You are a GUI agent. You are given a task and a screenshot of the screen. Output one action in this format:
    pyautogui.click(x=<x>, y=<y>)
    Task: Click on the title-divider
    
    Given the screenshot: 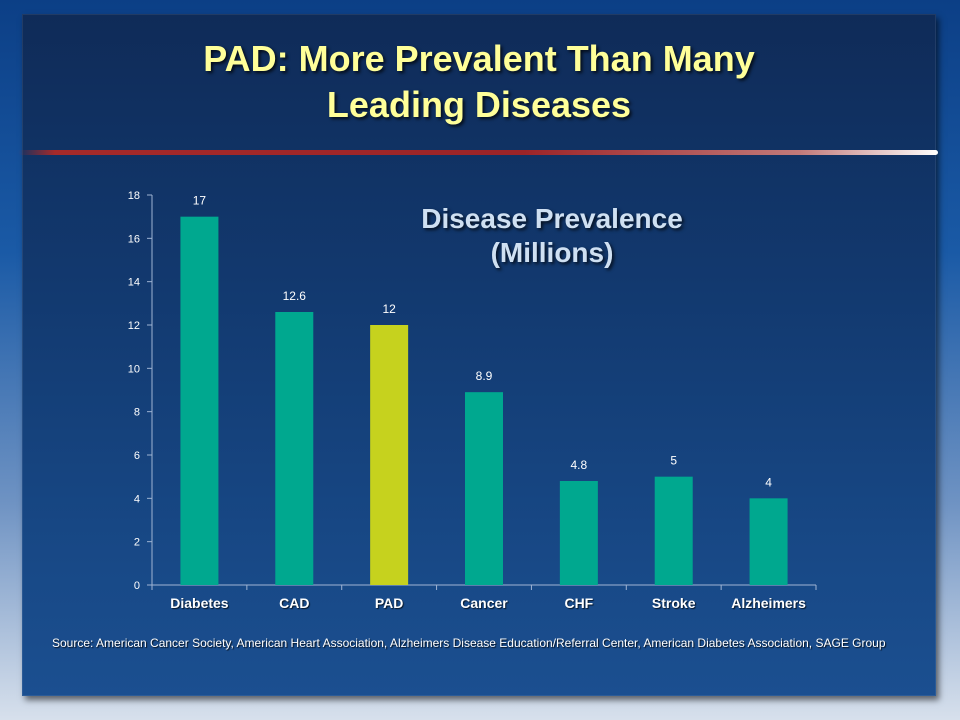 What is the action you would take?
    pyautogui.click(x=478, y=152)
    